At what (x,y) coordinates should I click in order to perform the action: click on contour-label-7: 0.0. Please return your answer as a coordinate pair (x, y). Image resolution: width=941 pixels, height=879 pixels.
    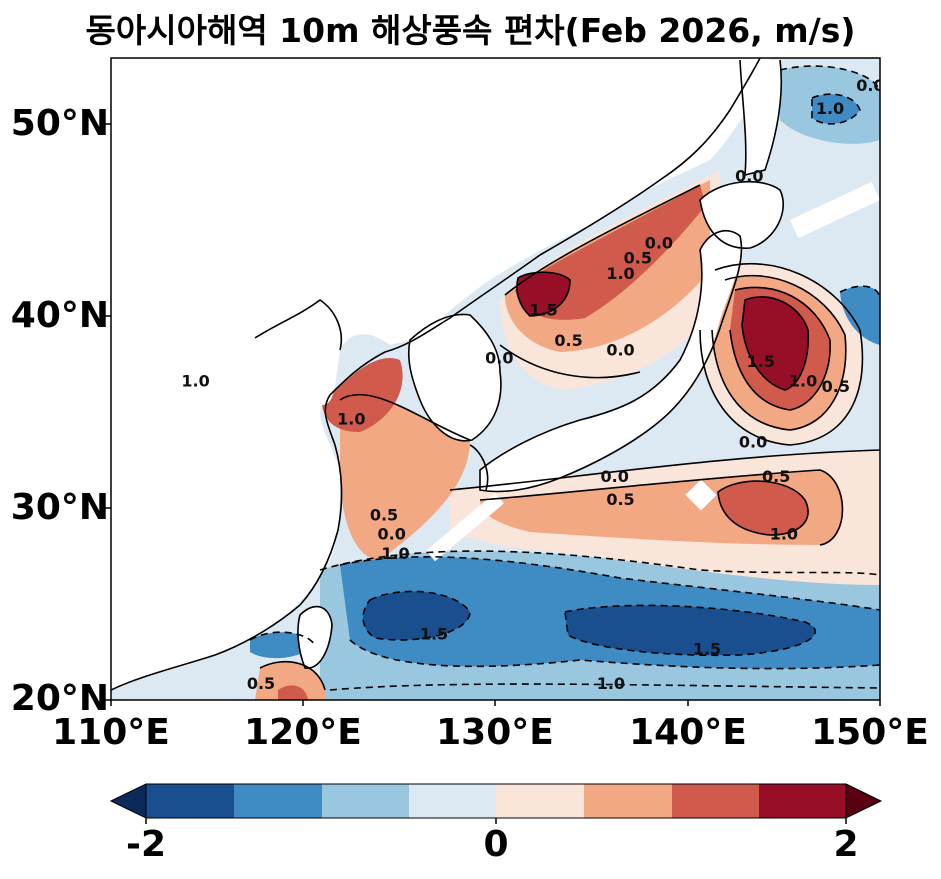
    Looking at the image, I should click on (749, 175).